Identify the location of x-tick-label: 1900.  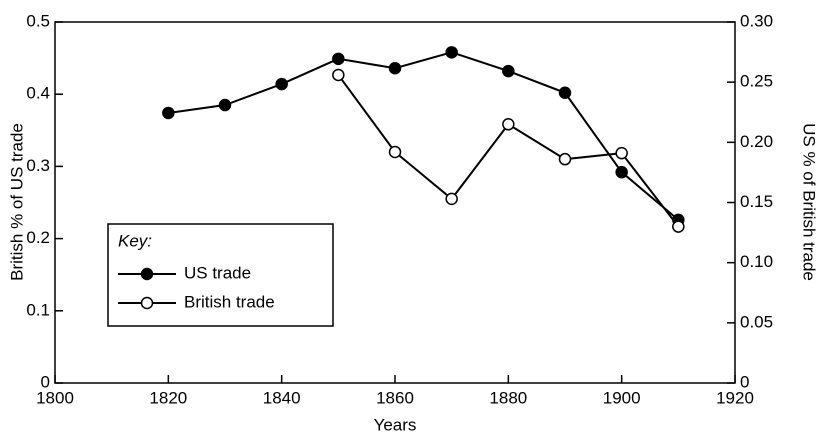
(622, 397).